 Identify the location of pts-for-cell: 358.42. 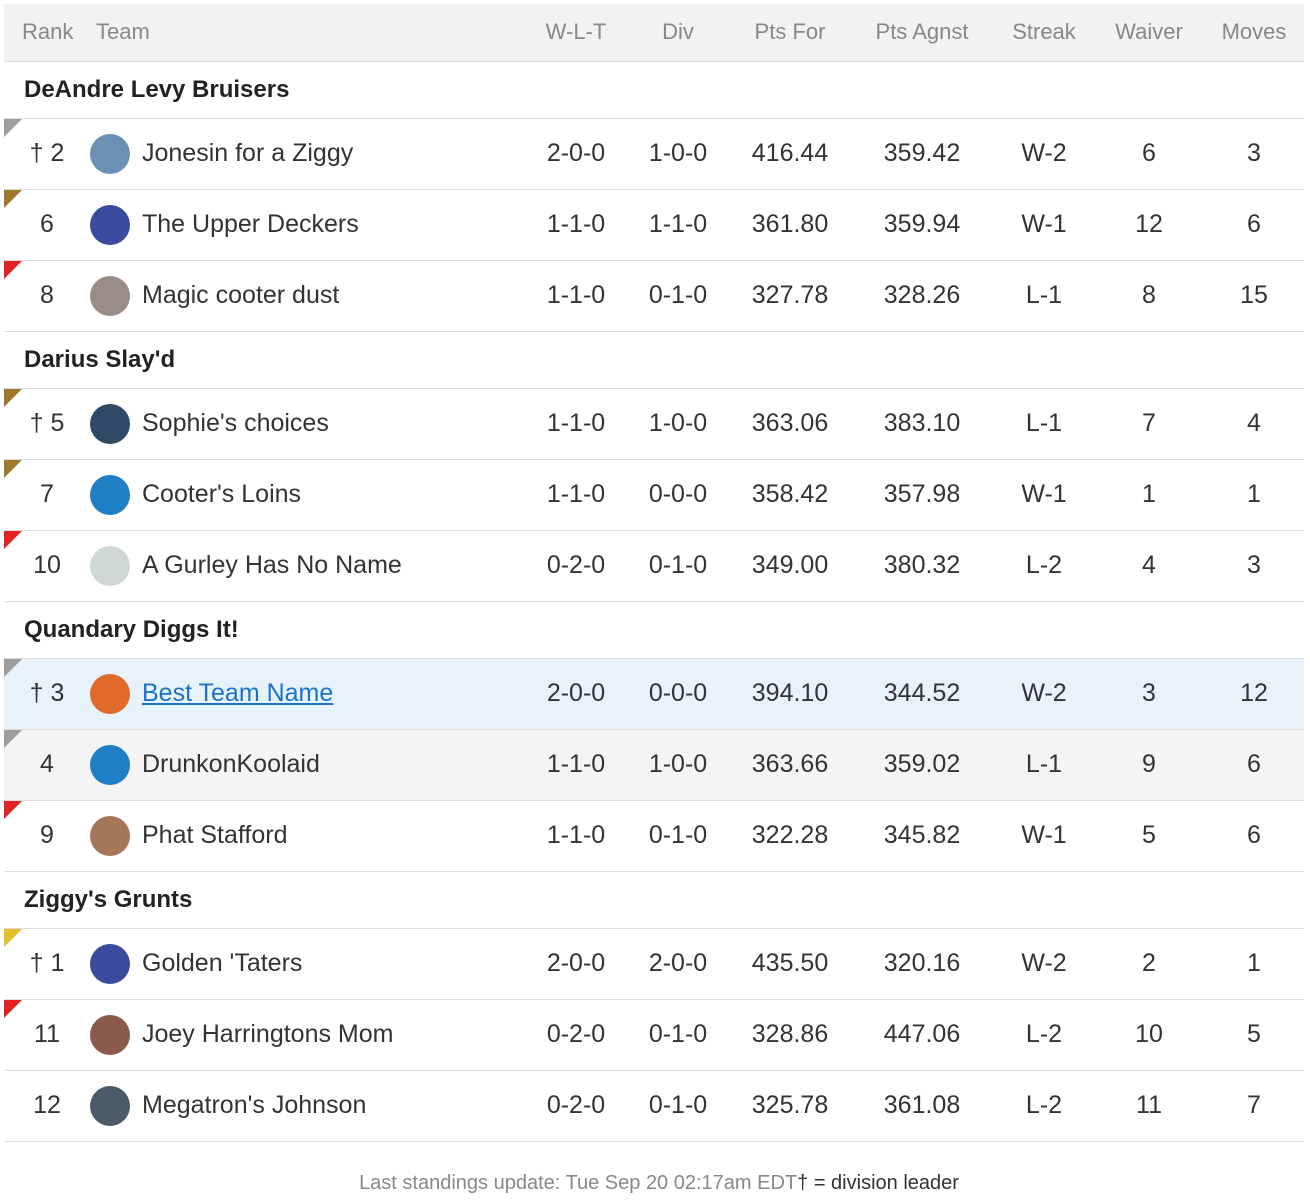
(790, 494).